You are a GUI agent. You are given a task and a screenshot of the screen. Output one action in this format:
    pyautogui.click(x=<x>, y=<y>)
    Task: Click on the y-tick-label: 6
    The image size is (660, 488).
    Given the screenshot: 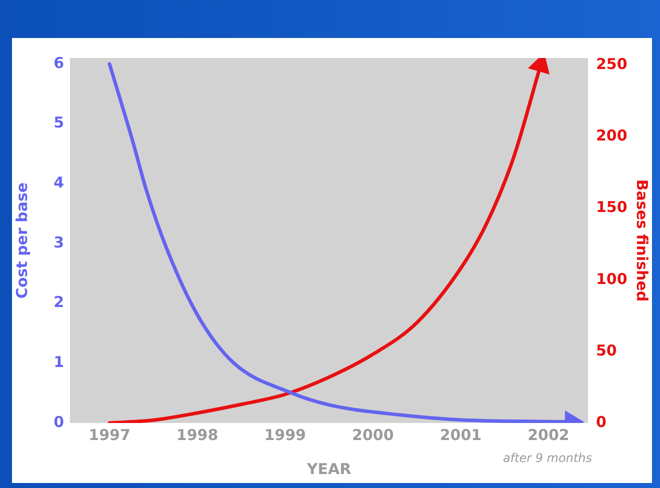 What is the action you would take?
    pyautogui.click(x=59, y=63)
    